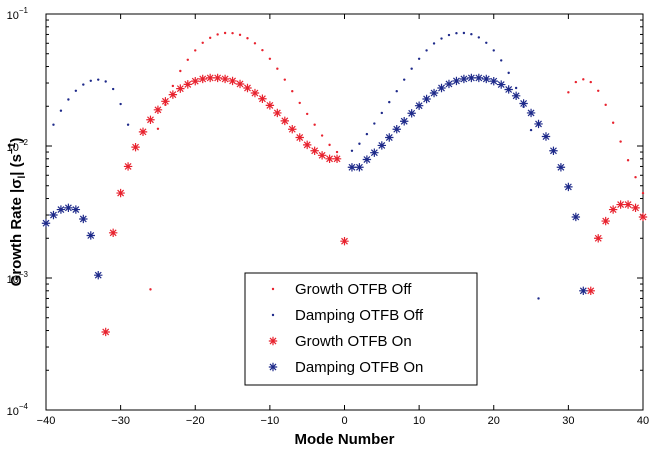  I want to click on x-tick-label: −20, so click(195, 421).